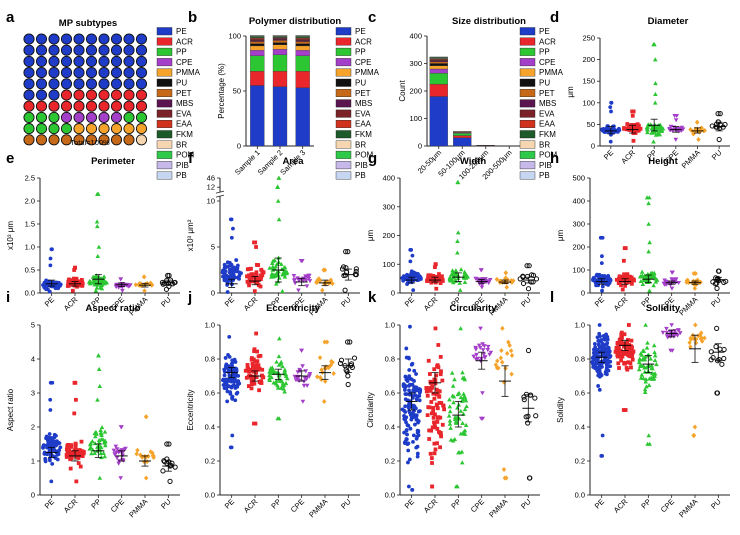 This screenshot has width=740, height=535. I want to click on legend-swatch-PU, so click(527, 82).